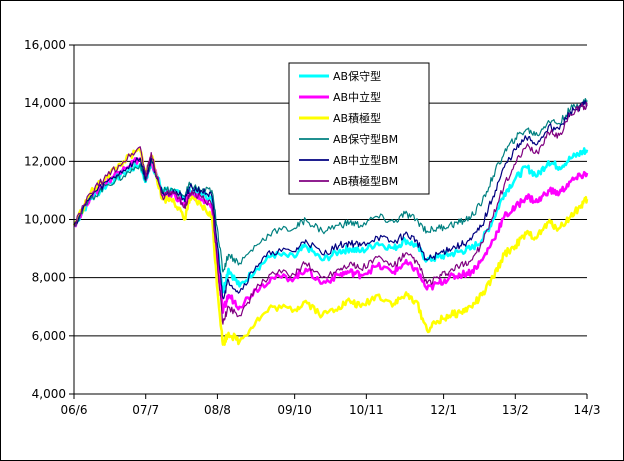 The image size is (624, 461). What do you see at coordinates (49, 394) in the screenshot?
I see `y-tick-label: 4,000` at bounding box center [49, 394].